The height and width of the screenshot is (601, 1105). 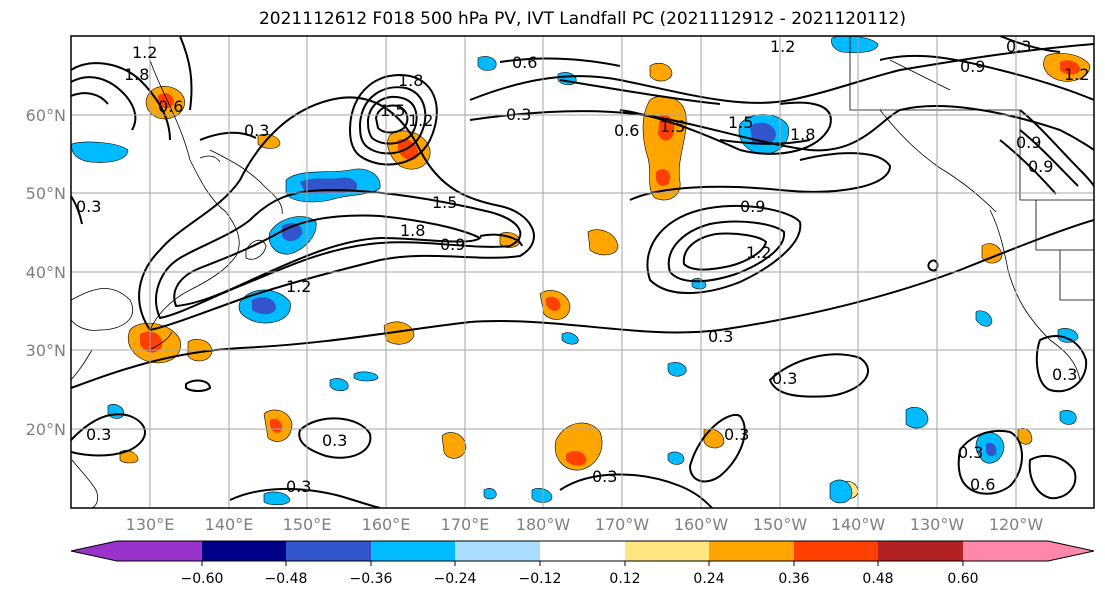 I want to click on colorbar-tick-label: −0.48, so click(x=286, y=579).